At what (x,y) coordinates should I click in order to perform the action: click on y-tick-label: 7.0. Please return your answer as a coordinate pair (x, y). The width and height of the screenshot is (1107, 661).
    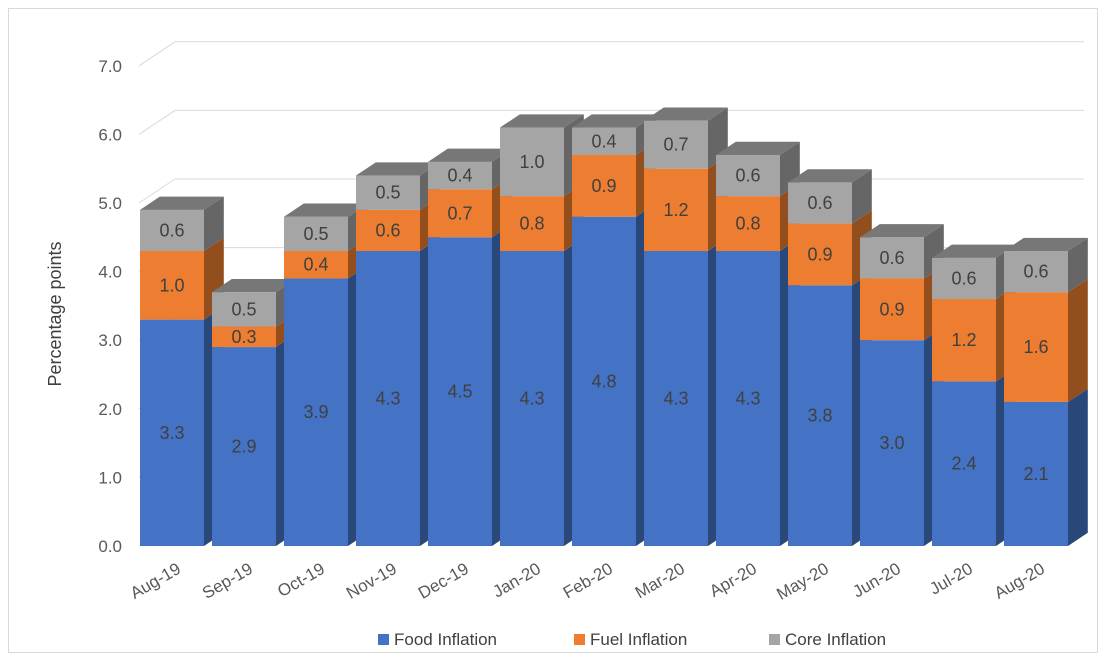
    Looking at the image, I should click on (110, 66).